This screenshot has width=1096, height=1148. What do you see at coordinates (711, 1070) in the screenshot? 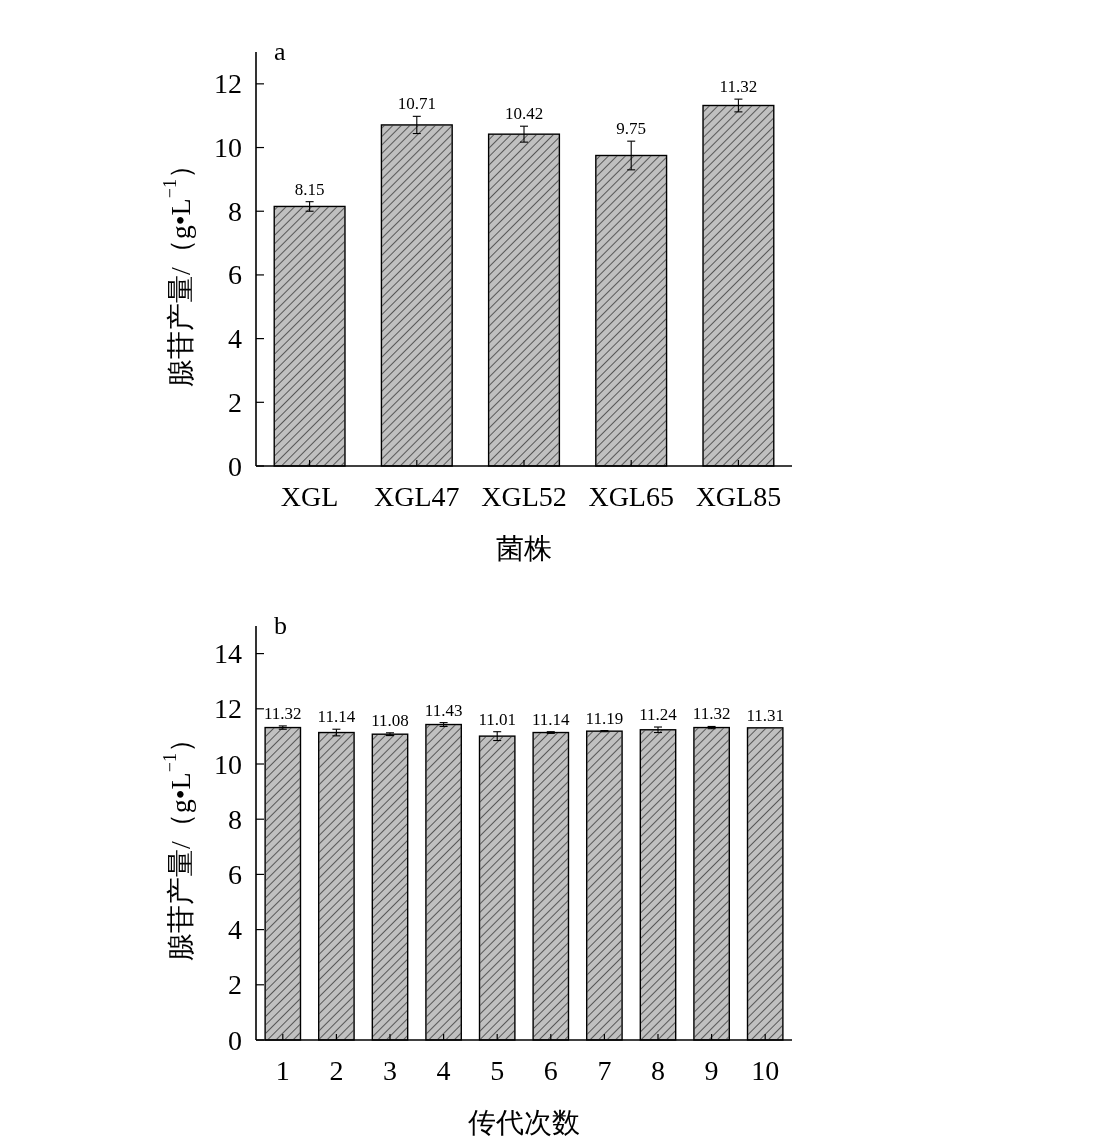
I see `x-tick-label: 9` at bounding box center [711, 1070].